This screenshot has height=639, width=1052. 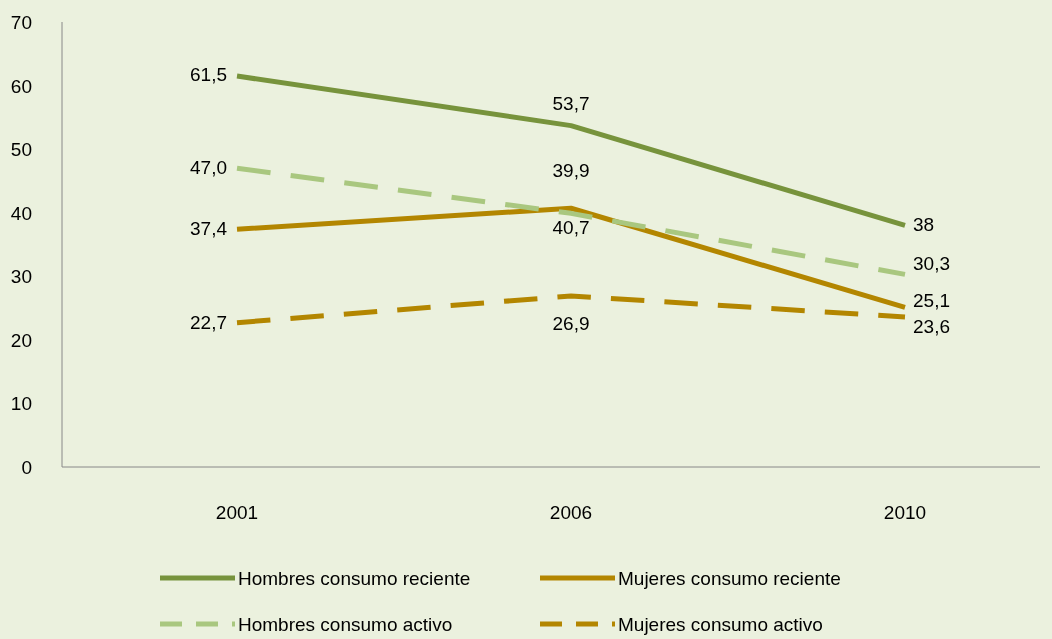 I want to click on y-tick-label: 0, so click(x=26, y=467).